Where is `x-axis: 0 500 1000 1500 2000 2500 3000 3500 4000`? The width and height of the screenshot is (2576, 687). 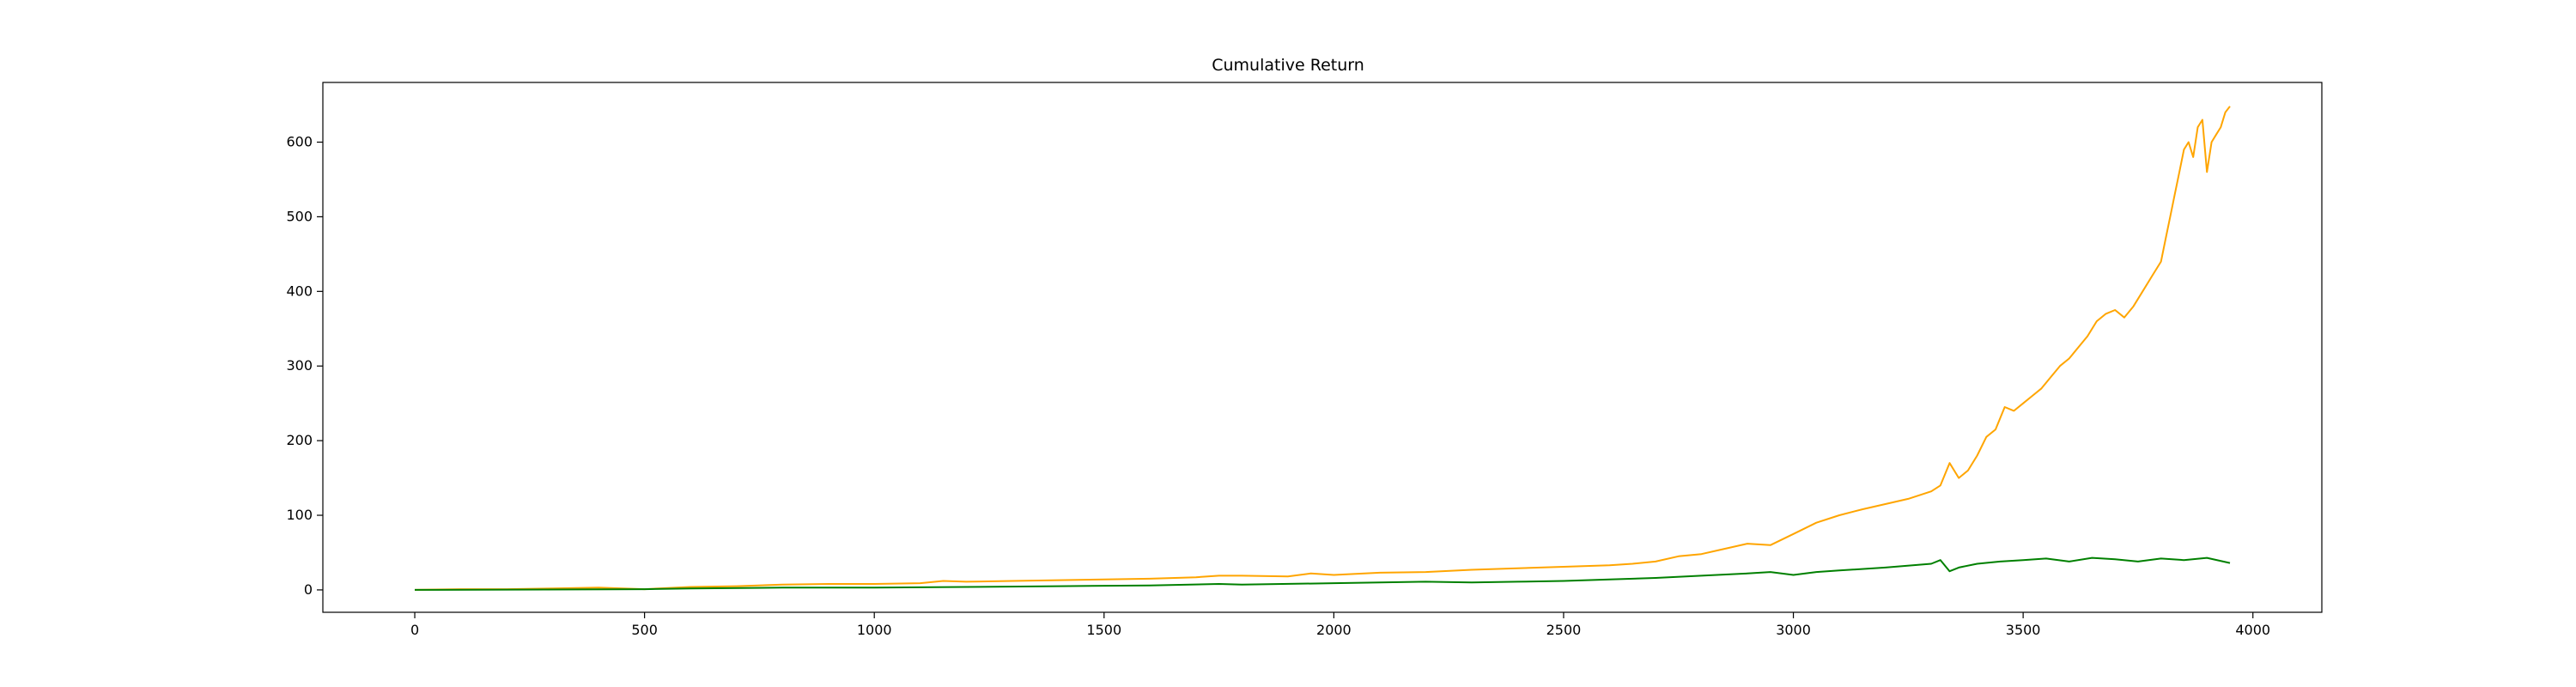
x-axis: 0 500 1000 1500 2000 2500 3000 3500 4000 is located at coordinates (1340, 625).